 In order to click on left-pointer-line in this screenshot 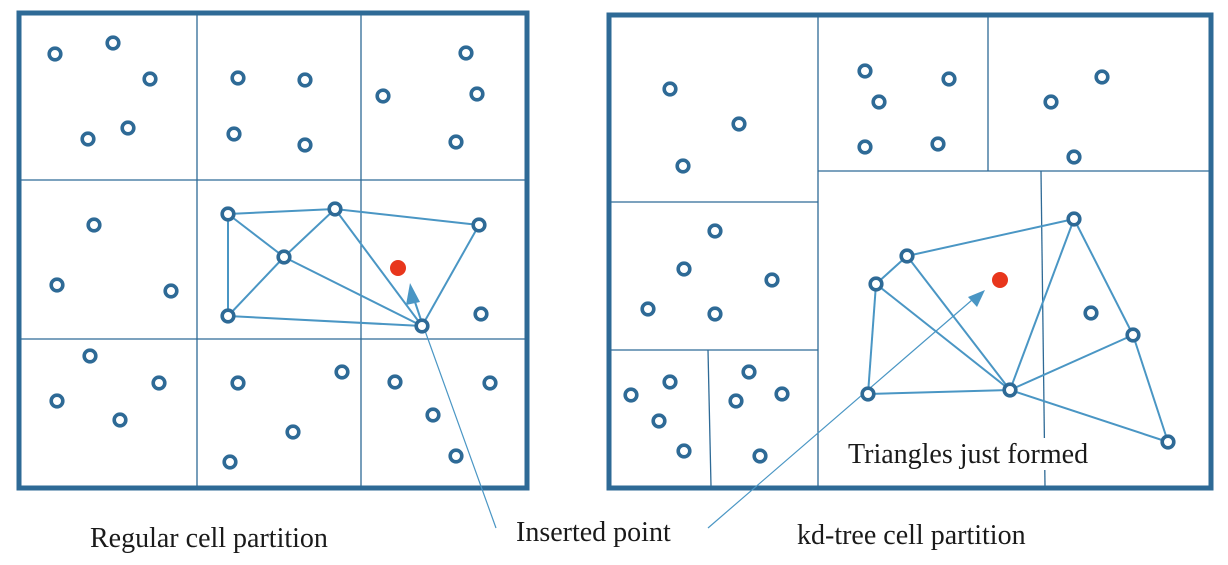, I will do `click(460, 428)`.